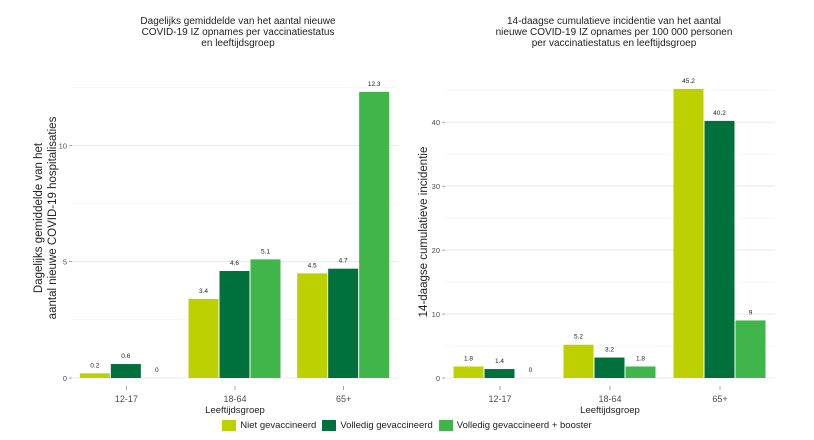 This screenshot has height=440, width=814. What do you see at coordinates (312, 265) in the screenshot?
I see `data-label: 4.5` at bounding box center [312, 265].